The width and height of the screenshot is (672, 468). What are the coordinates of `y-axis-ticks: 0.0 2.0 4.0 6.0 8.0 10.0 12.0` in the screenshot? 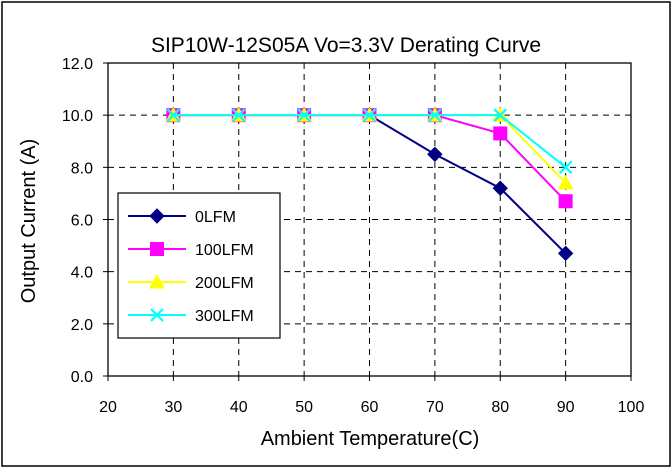 It's located at (85, 221).